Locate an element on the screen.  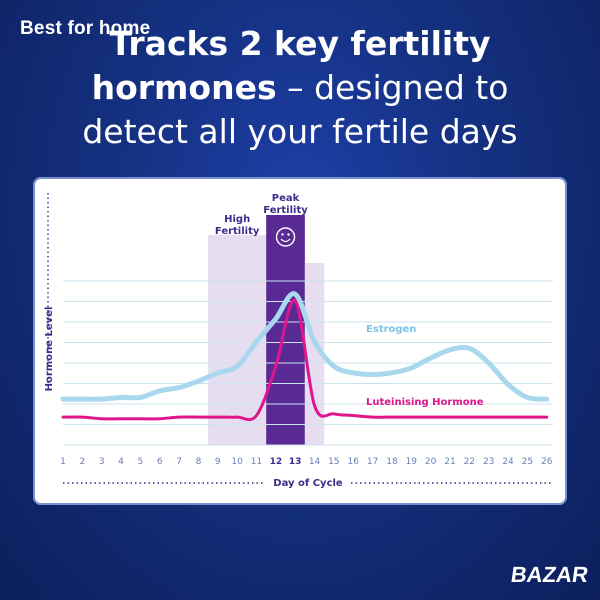
x-tick-label: 19 is located at coordinates (412, 462).